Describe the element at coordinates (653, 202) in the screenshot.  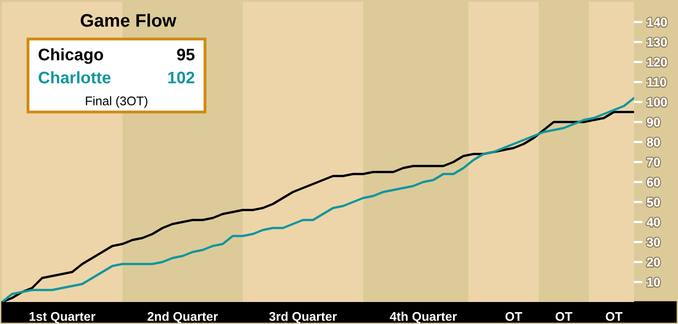
I see `y-tick-label: 50` at that location.